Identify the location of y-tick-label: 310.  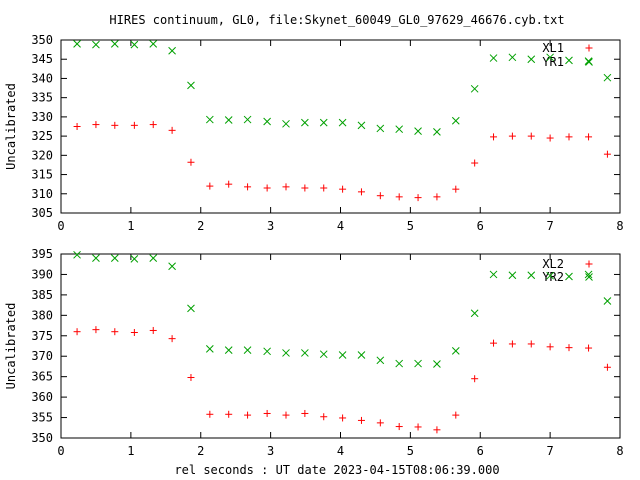
(42, 194).